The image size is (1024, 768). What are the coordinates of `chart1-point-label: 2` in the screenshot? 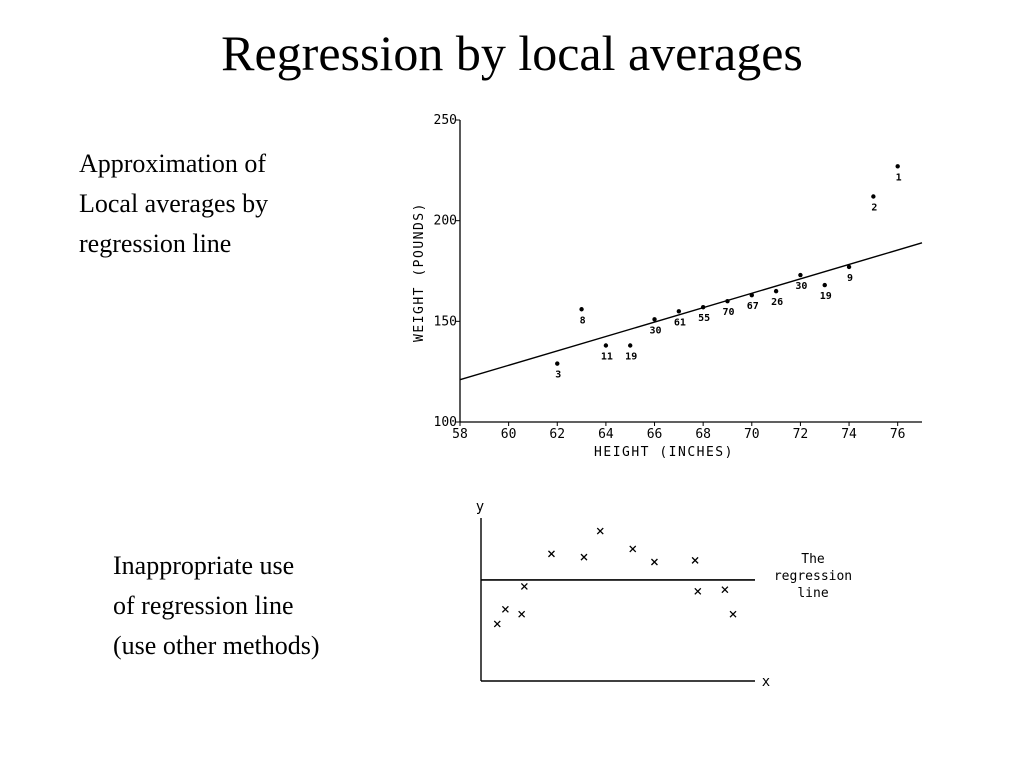 It's located at (874, 208).